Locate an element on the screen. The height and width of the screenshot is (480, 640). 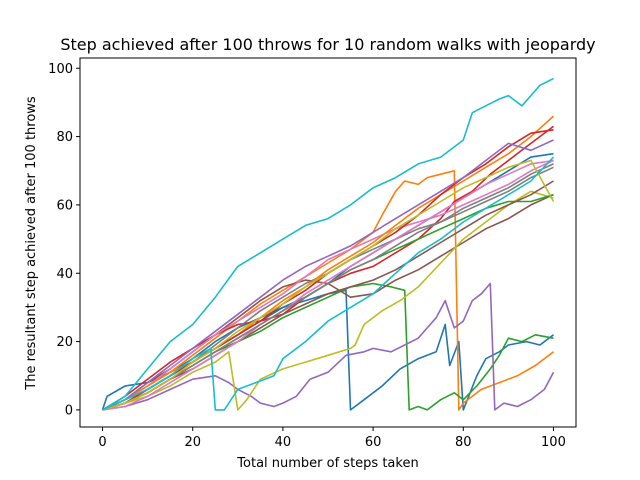
y-tick-label: 80 is located at coordinates (64, 137).